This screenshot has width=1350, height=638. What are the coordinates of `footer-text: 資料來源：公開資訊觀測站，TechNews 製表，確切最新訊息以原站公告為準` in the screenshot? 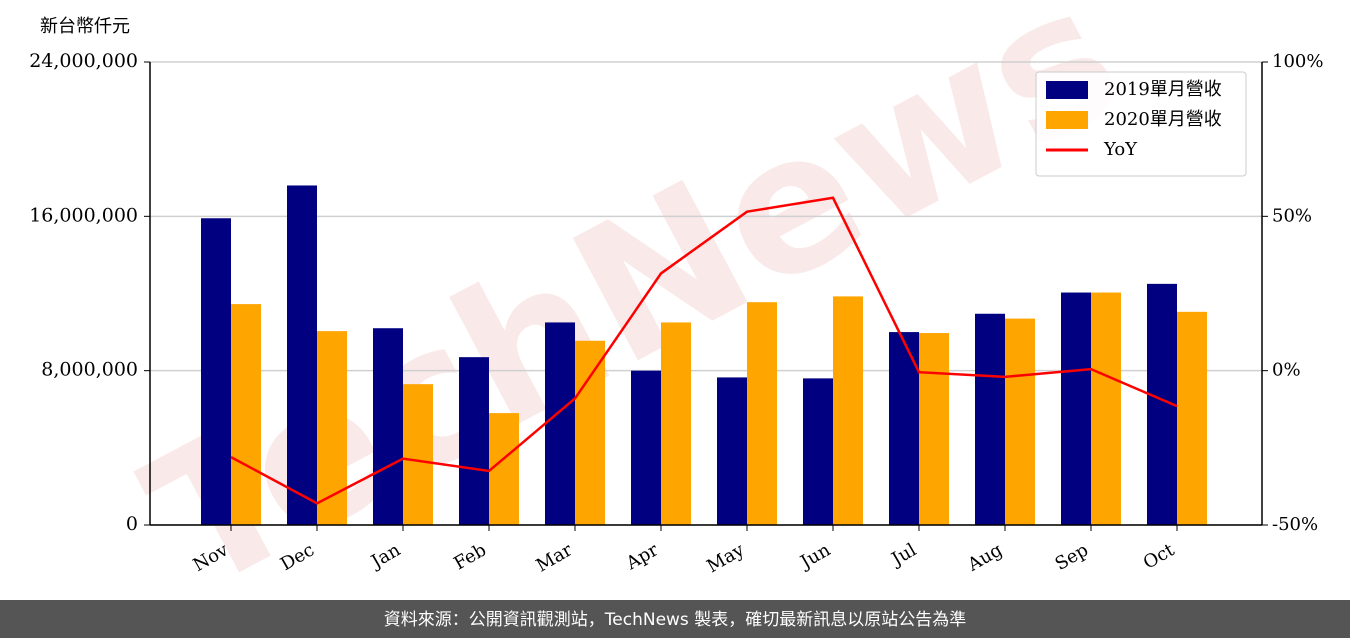 It's located at (675, 620).